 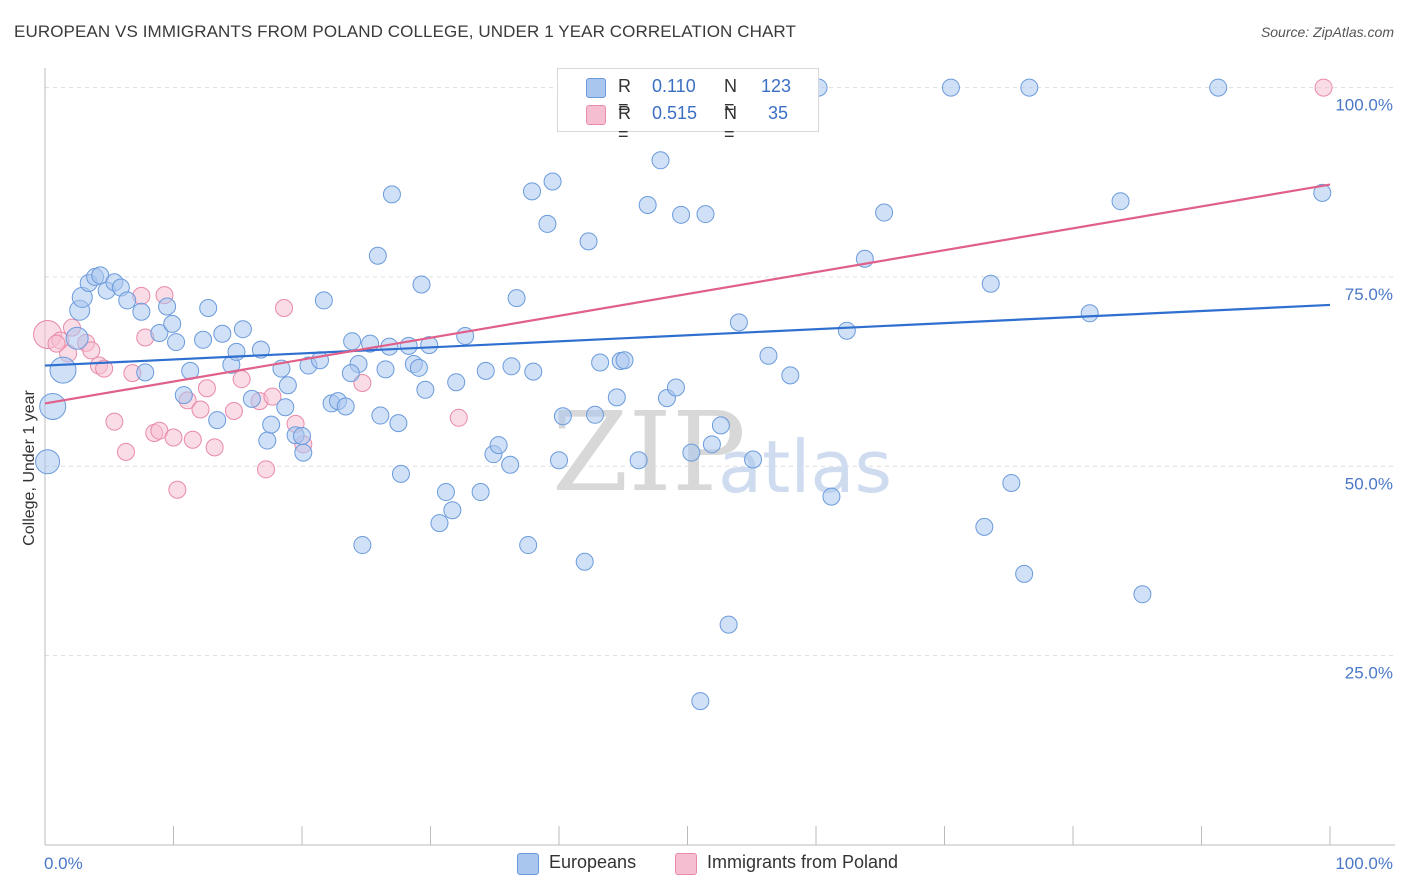 What do you see at coordinates (1369, 483) in the screenshot?
I see `y-tick-label: 50.0%` at bounding box center [1369, 483].